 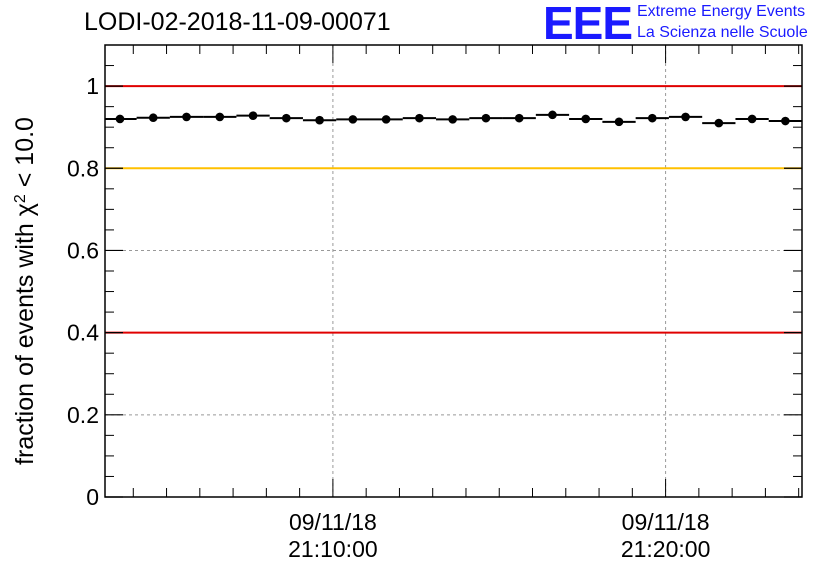 I want to click on y-tick-label: 0.2, so click(x=83, y=415).